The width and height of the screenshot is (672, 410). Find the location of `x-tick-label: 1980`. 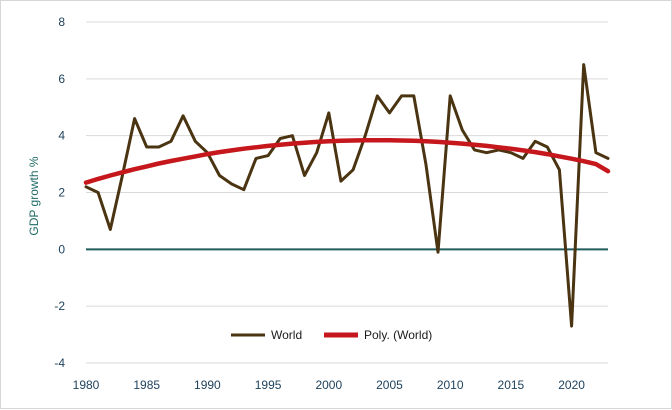

x-tick-label: 1980 is located at coordinates (86, 385).